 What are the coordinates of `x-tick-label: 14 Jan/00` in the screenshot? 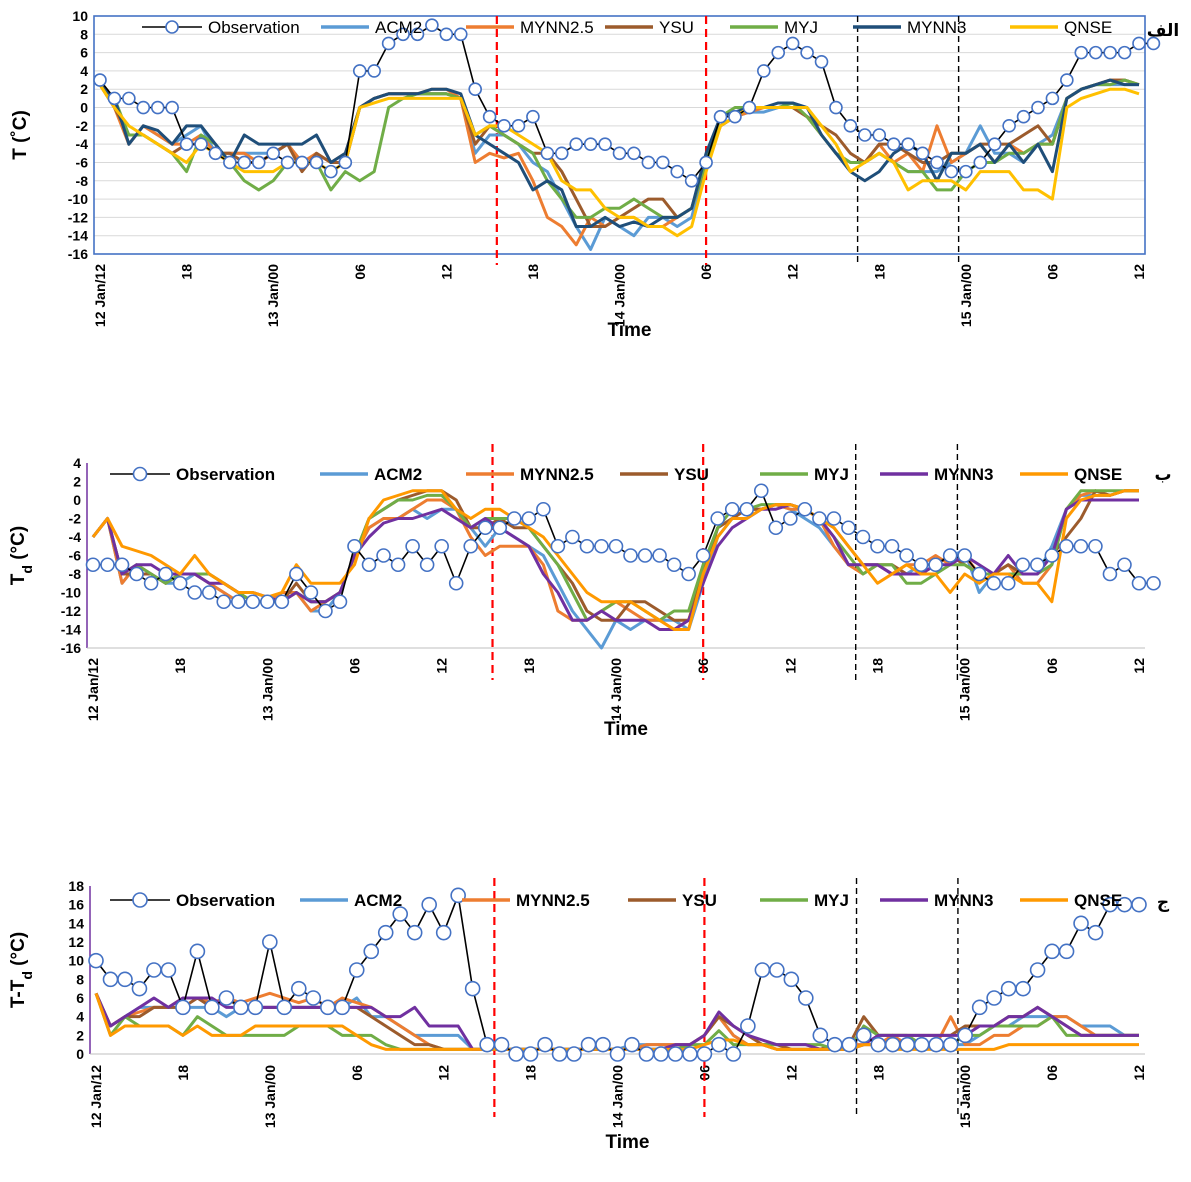 It's located at (616, 689).